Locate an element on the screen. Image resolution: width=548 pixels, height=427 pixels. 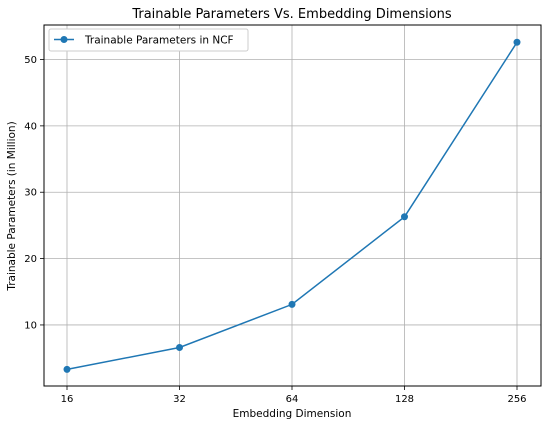
y-tick-label: 20 is located at coordinates (30, 259).